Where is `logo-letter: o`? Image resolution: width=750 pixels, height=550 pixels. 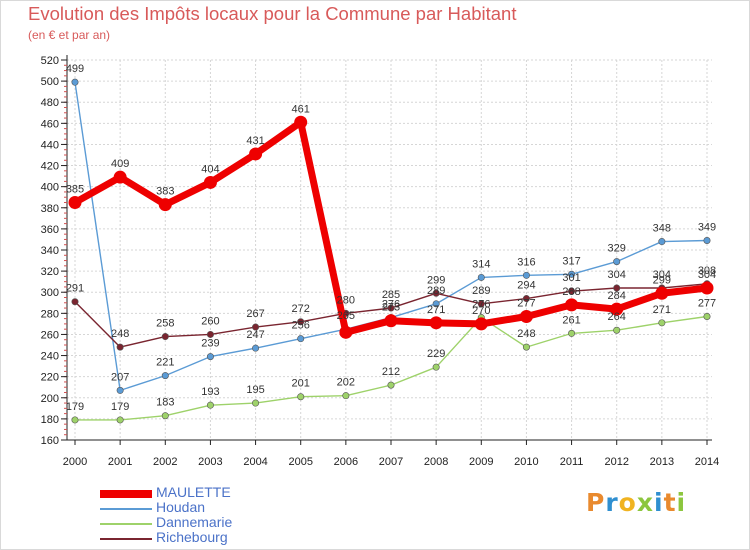 logo-letter: o is located at coordinates (627, 502).